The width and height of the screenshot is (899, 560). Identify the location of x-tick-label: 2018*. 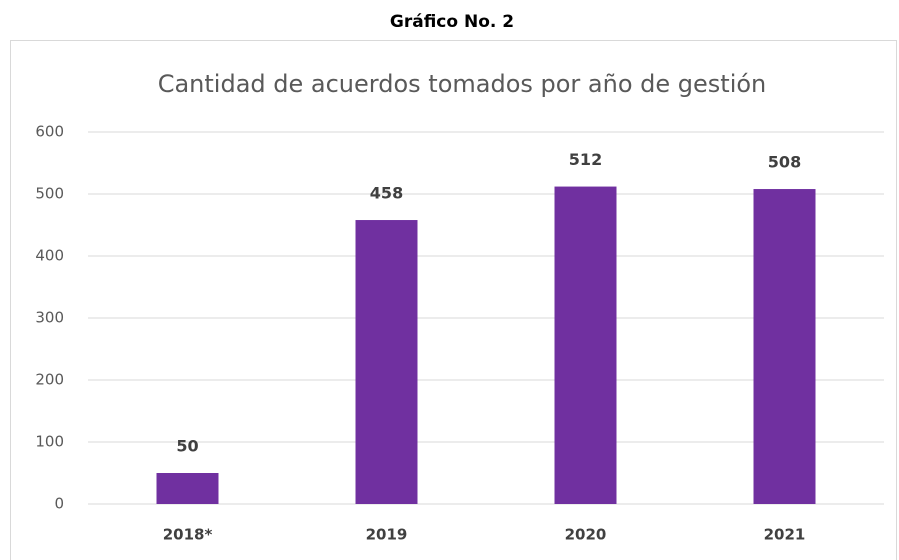
(188, 535).